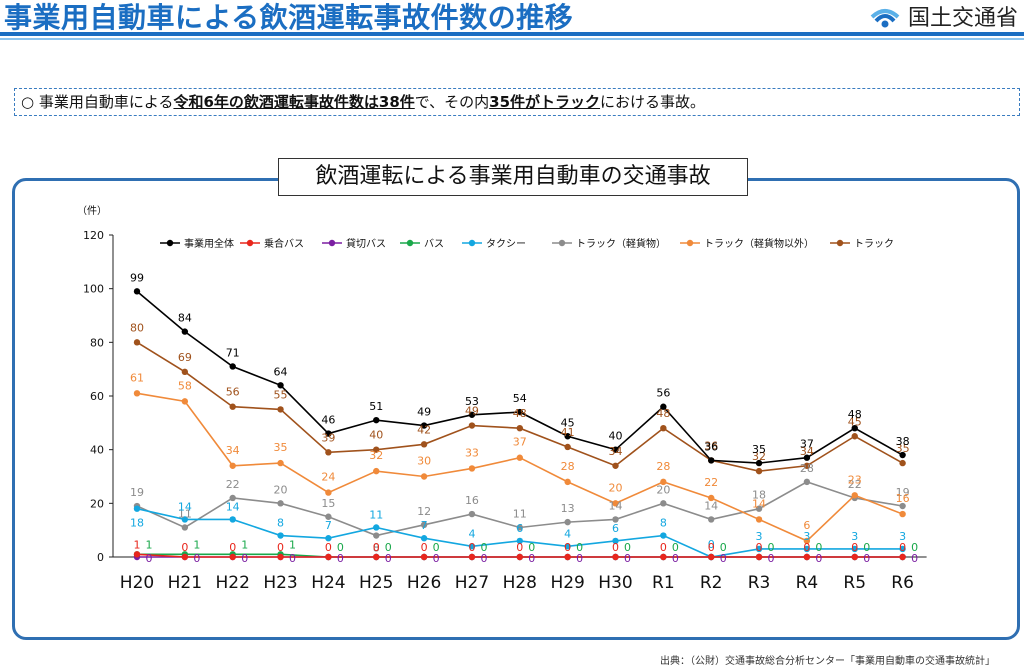 Image resolution: width=1024 pixels, height=667 pixels. I want to click on data-label: 12, so click(424, 511).